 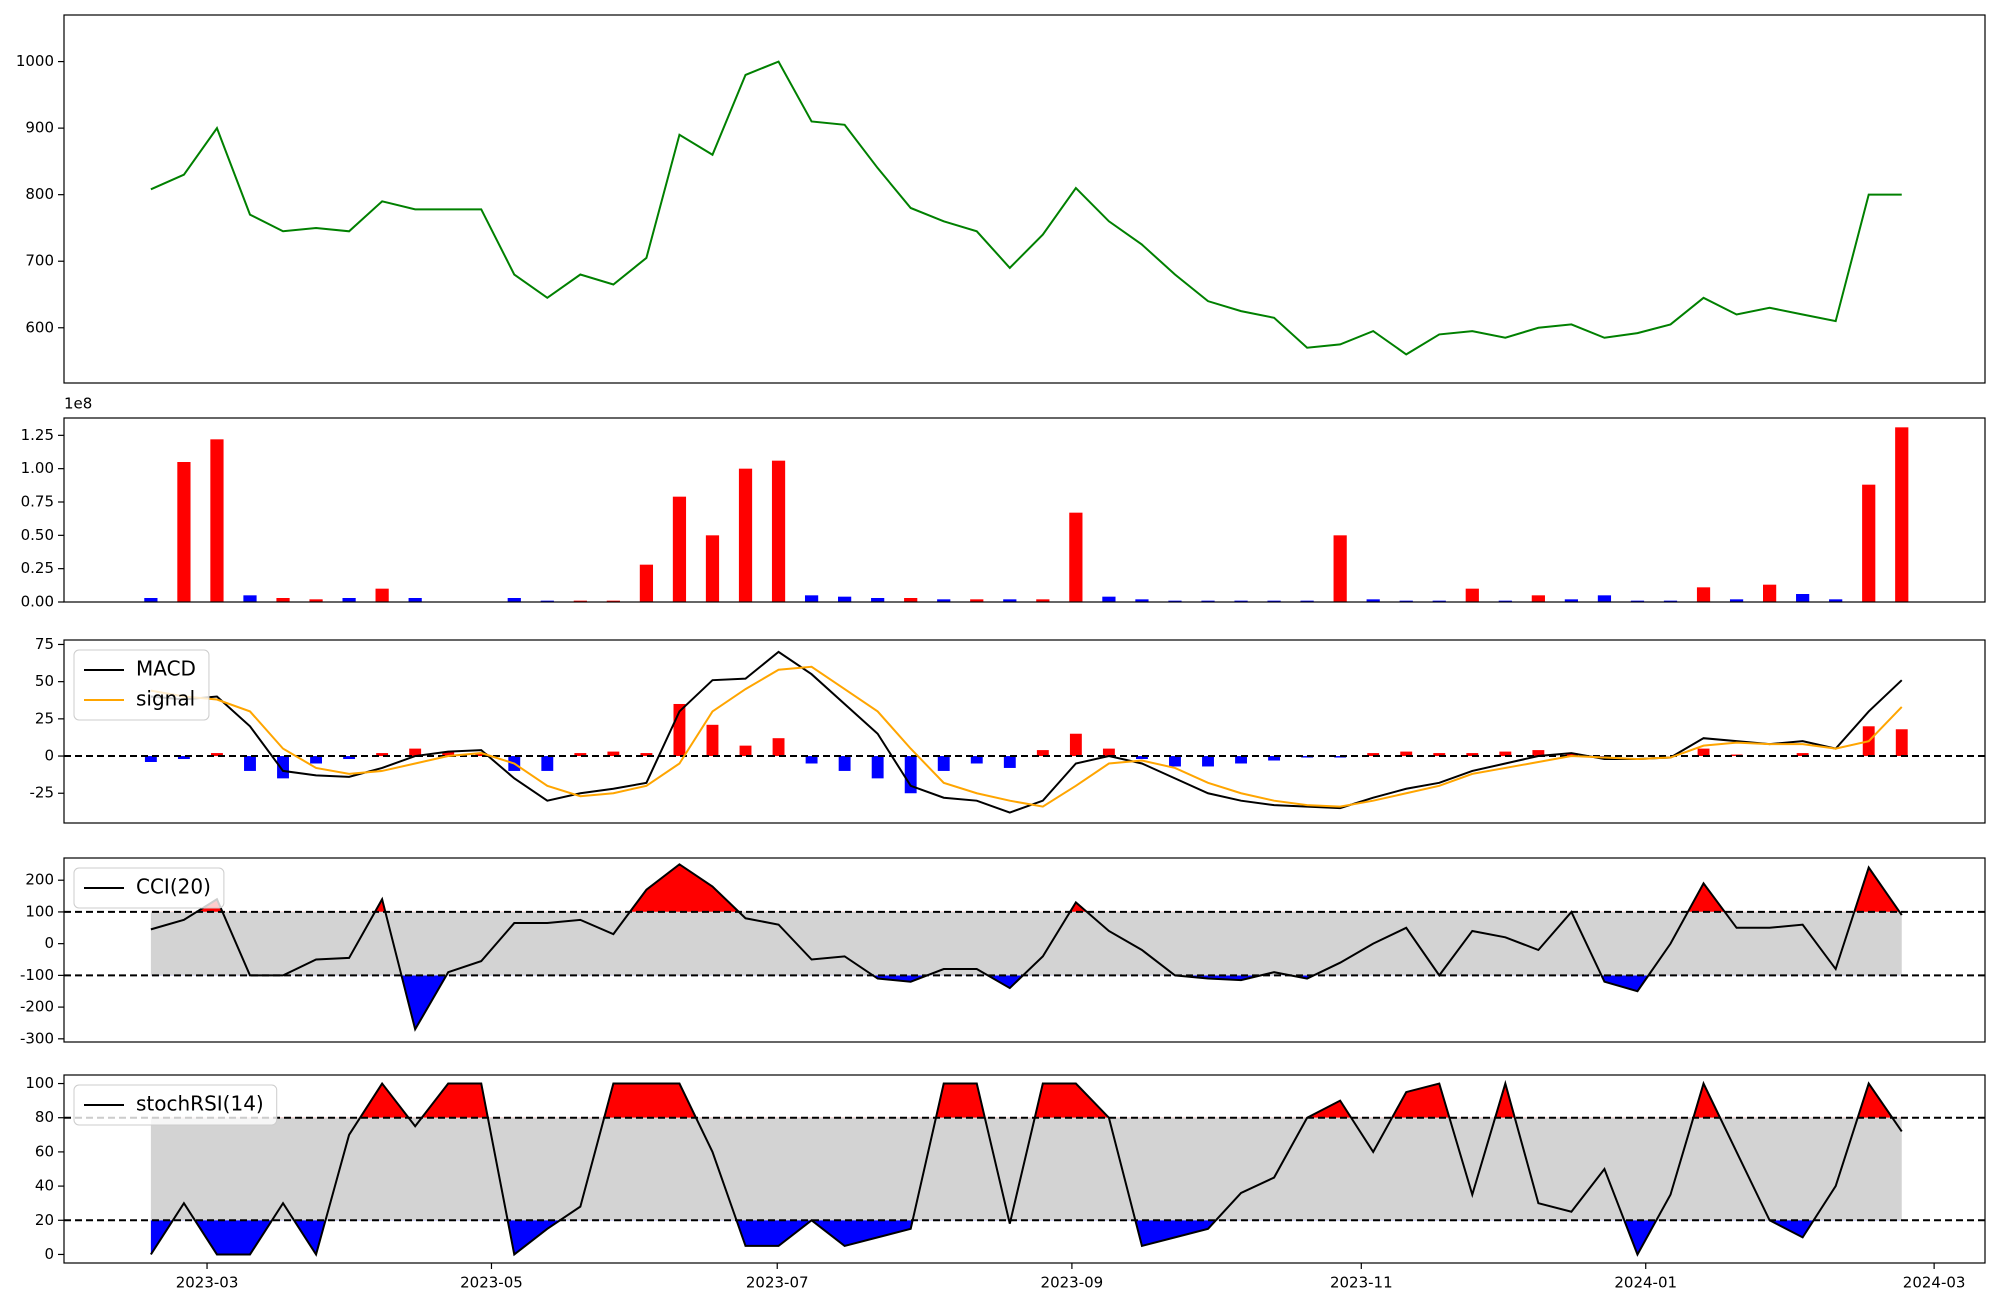 What do you see at coordinates (37, 468) in the screenshot?
I see `y-tick-label: 1.00` at bounding box center [37, 468].